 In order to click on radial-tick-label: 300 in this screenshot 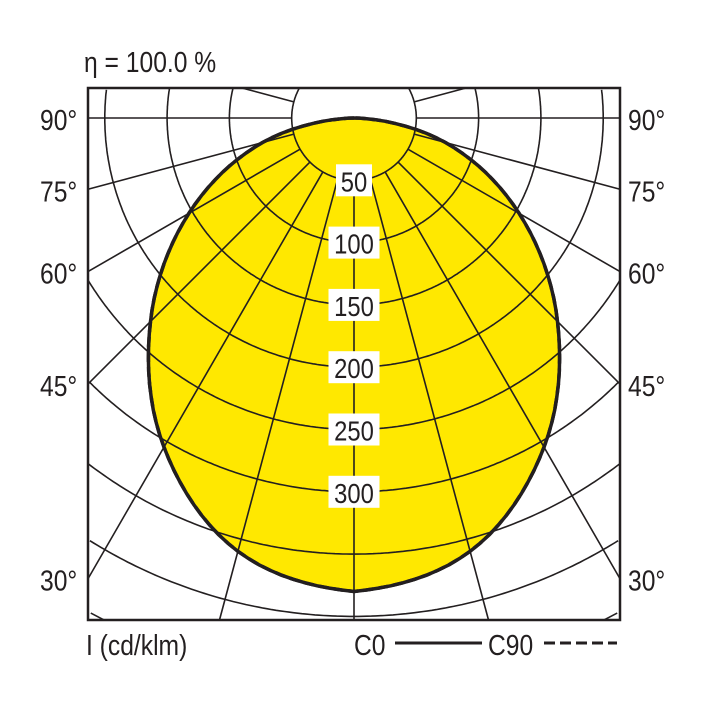, I will do `click(354, 493)`.